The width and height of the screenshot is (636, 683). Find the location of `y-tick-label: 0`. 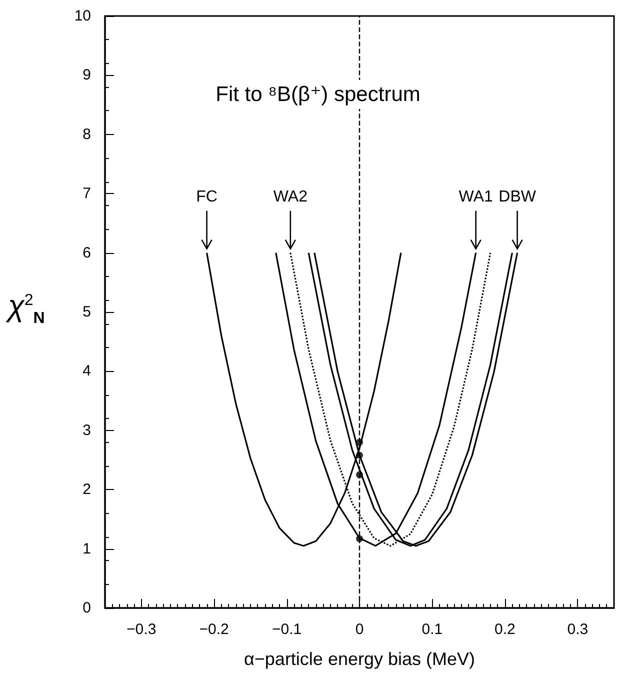

y-tick-label: 0 is located at coordinates (86, 608).